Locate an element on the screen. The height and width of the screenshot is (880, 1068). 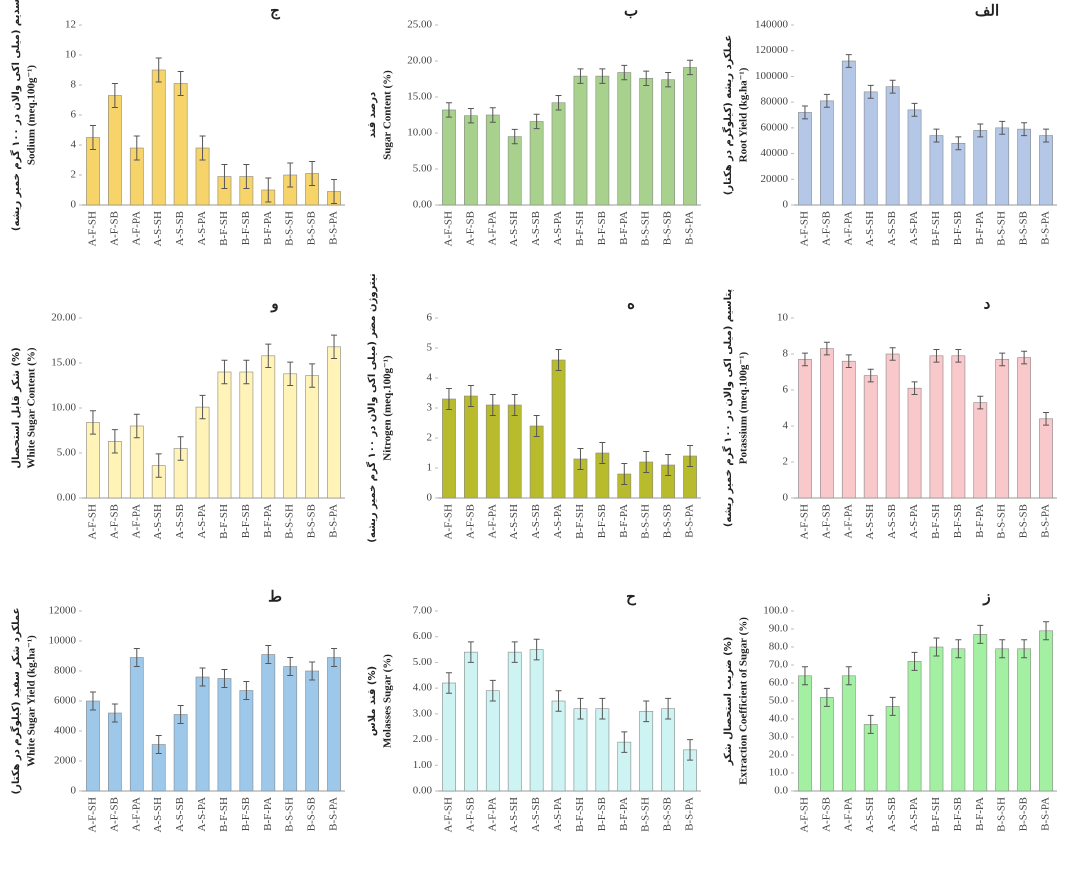
chart-title: ج is located at coordinates (275, 11).